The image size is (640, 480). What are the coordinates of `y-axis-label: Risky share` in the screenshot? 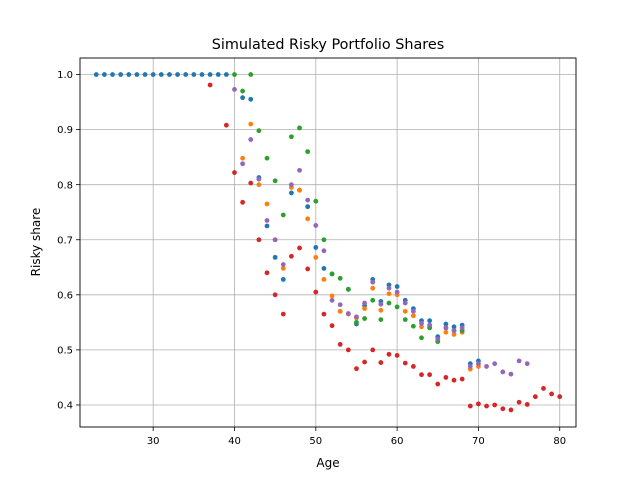 It's located at (36, 242).